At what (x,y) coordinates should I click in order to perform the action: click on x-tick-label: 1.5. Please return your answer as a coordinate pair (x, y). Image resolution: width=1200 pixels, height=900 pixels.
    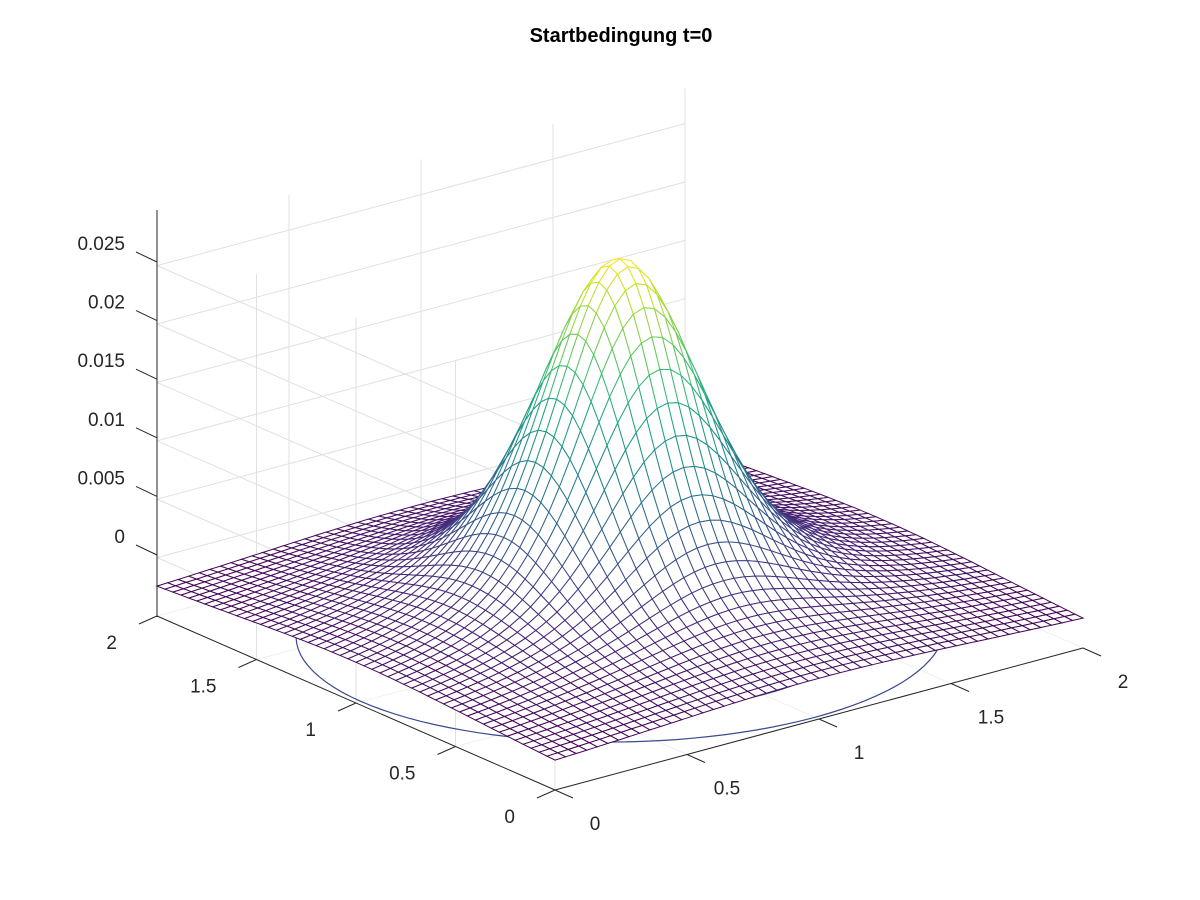
    Looking at the image, I should click on (991, 718).